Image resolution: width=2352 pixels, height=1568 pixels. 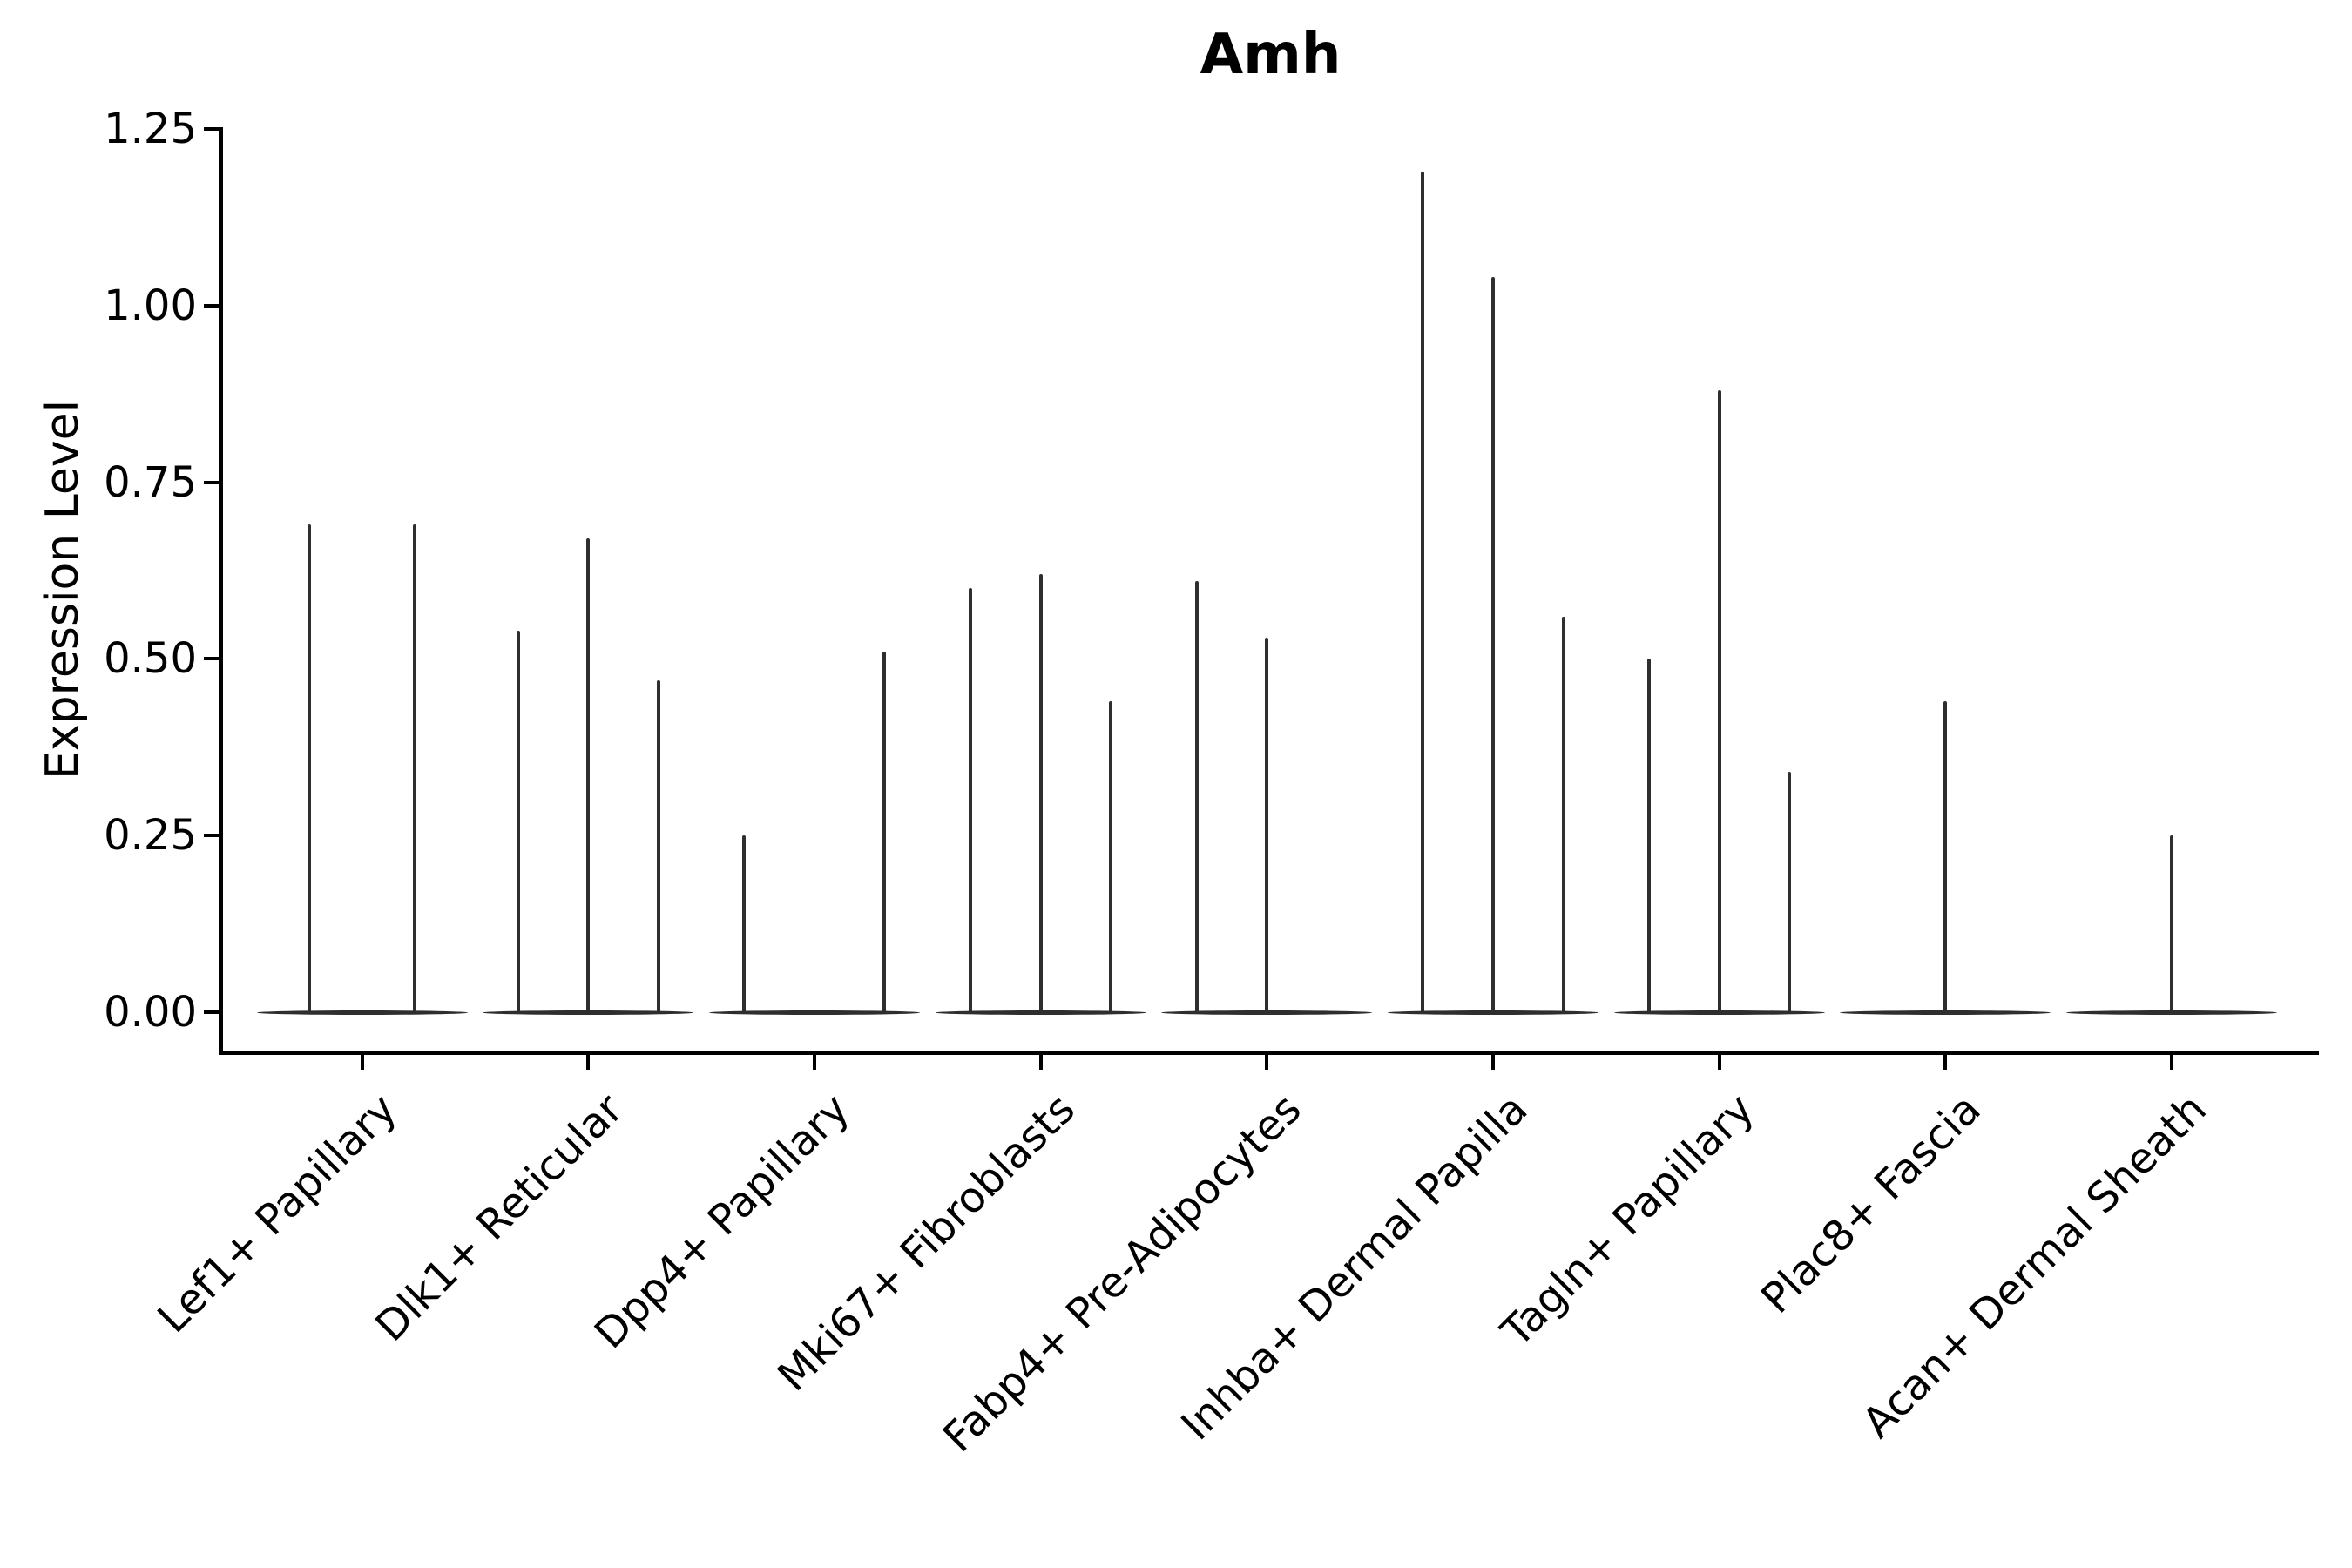 I want to click on x-tick-label: Dpp4+ Papillary, so click(x=722, y=1222).